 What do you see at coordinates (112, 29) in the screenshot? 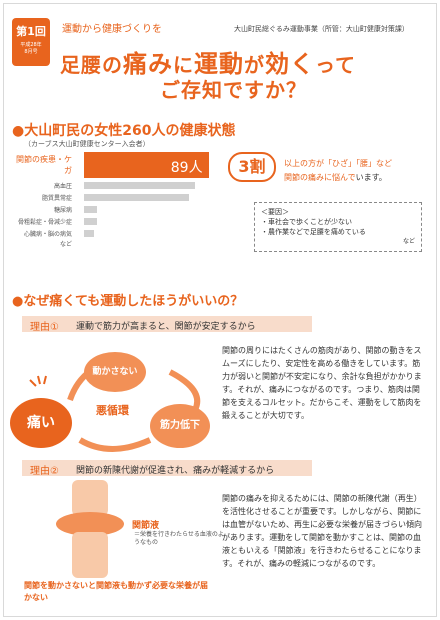
I see `tagline: 運動から健康づくりを` at bounding box center [112, 29].